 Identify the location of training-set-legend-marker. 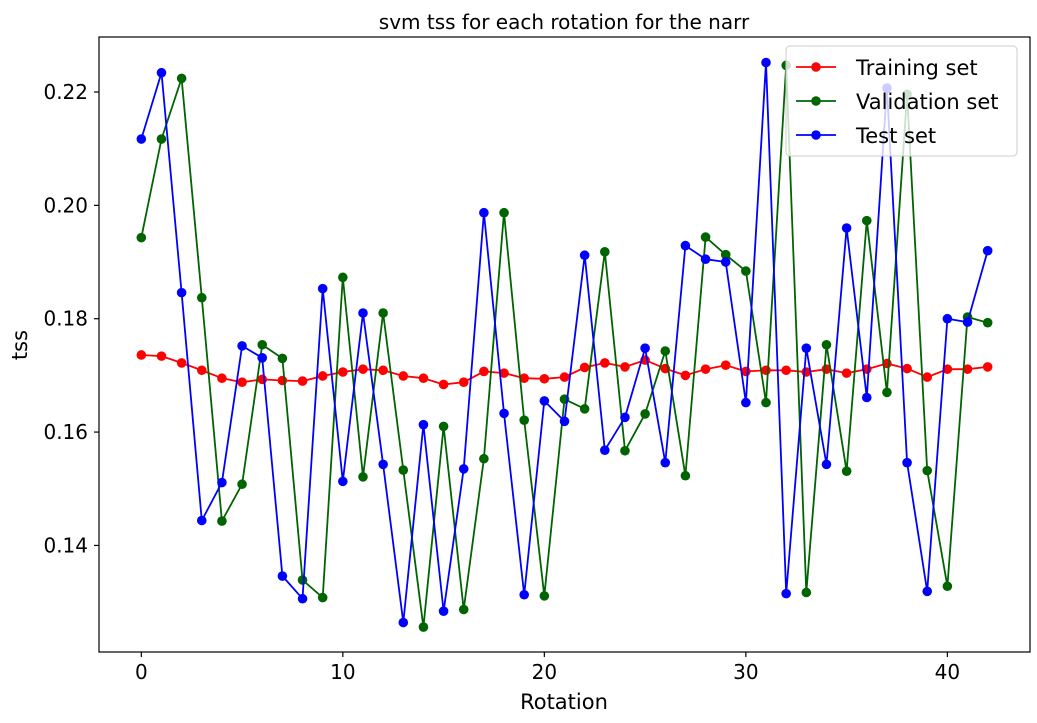
(816, 67).